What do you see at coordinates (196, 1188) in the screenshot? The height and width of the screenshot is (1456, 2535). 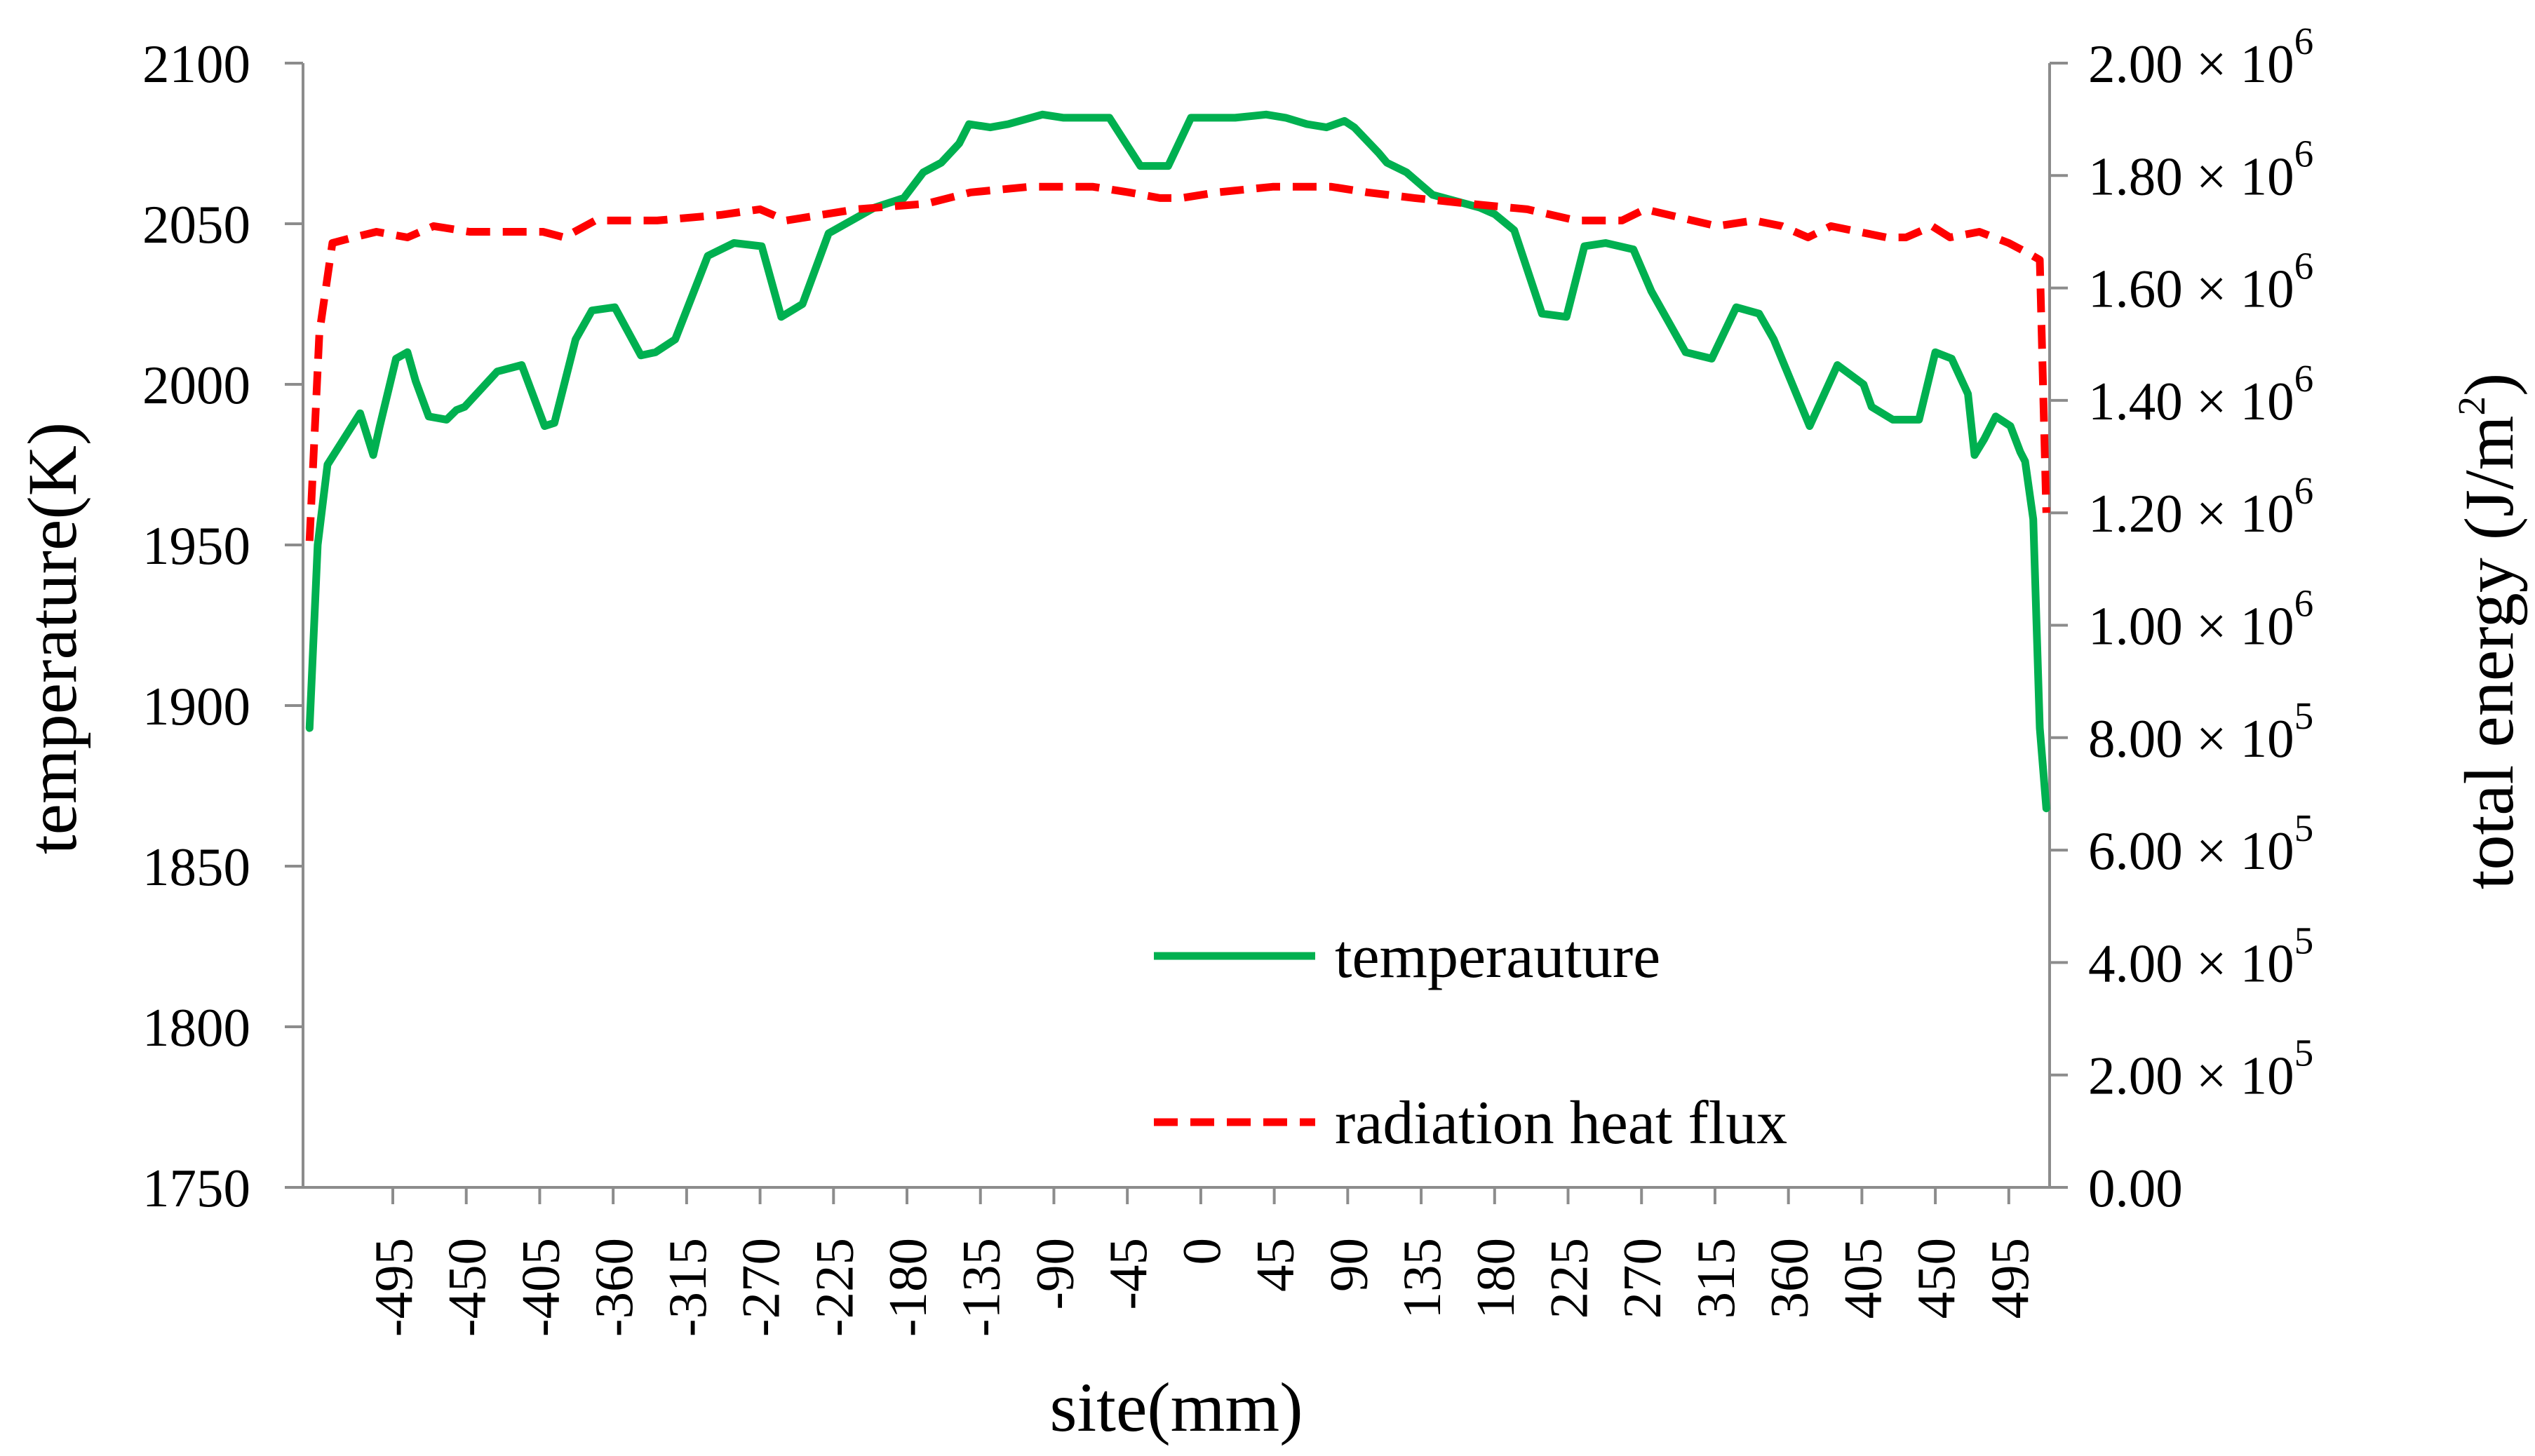 I see `left-tick-label: 1750` at bounding box center [196, 1188].